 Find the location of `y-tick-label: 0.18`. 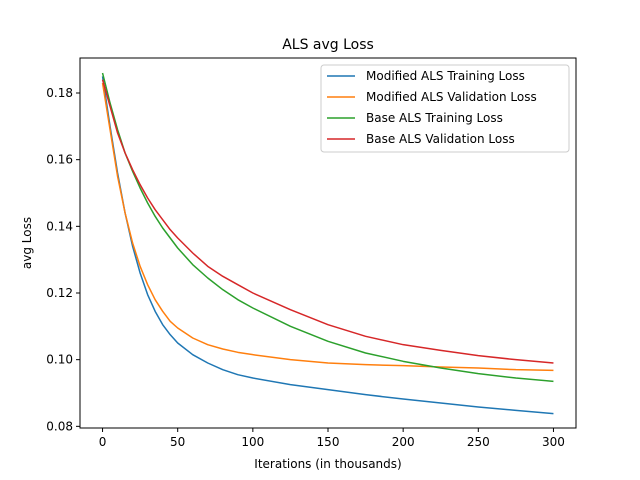

y-tick-label: 0.18 is located at coordinates (59, 93).